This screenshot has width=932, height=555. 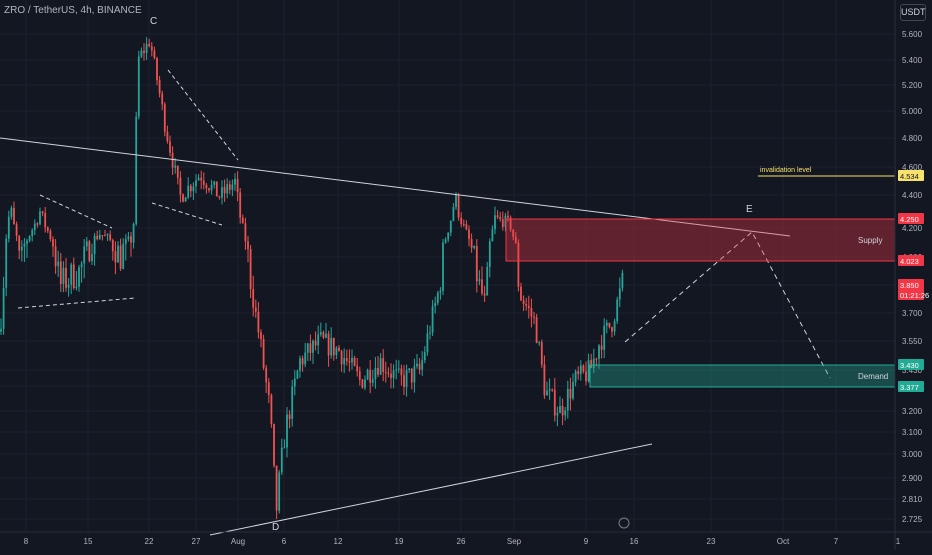 I want to click on x-tick-label: 7, so click(x=836, y=541).